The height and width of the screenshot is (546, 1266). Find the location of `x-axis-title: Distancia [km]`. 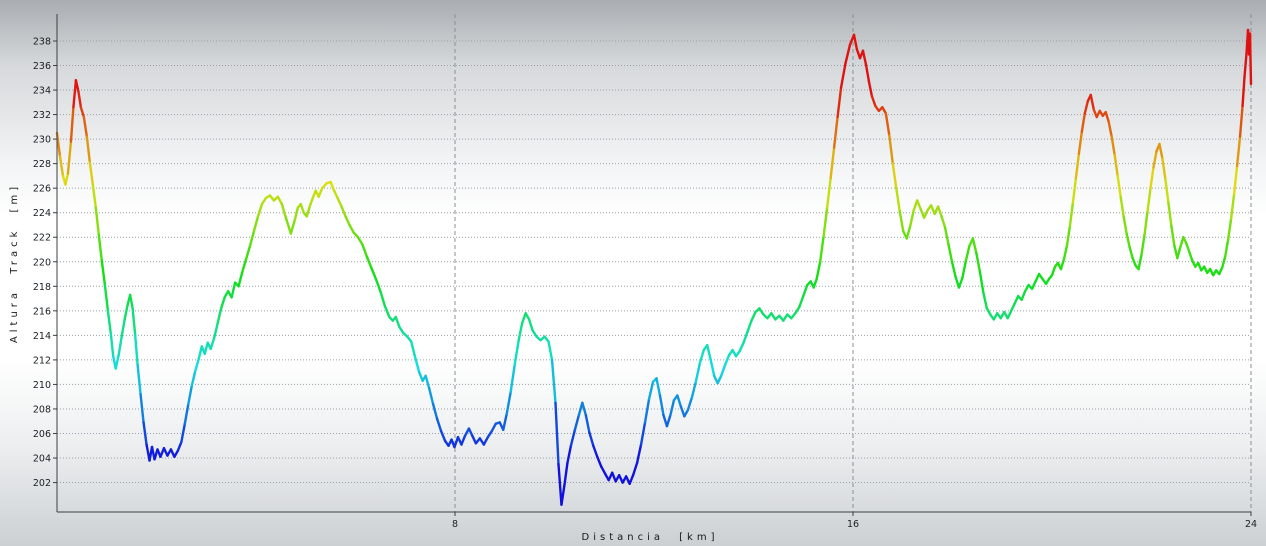

x-axis-title: Distancia [km] is located at coordinates (650, 537).